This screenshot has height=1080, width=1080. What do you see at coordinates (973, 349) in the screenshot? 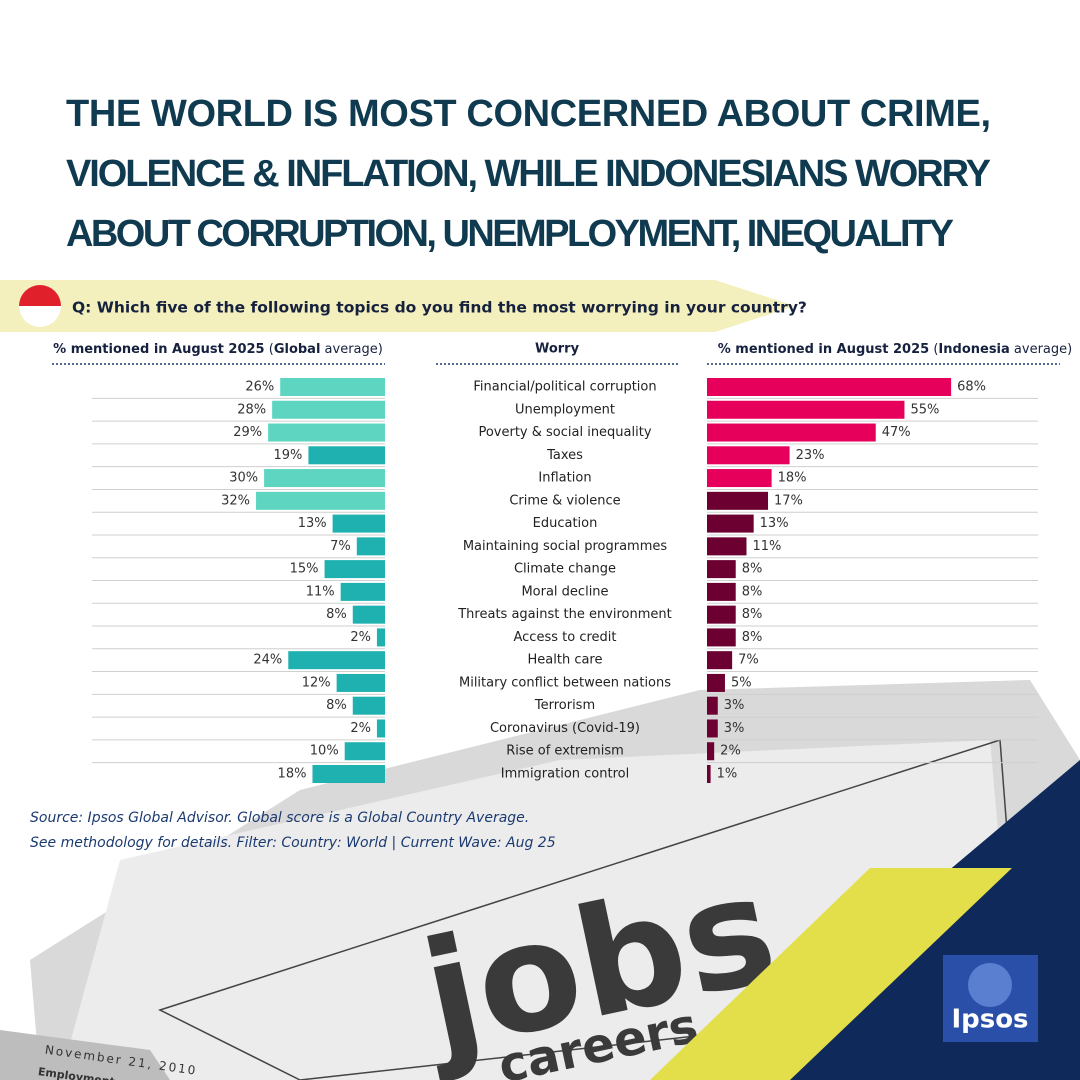
I see `header-part: Indonesia` at bounding box center [973, 349].